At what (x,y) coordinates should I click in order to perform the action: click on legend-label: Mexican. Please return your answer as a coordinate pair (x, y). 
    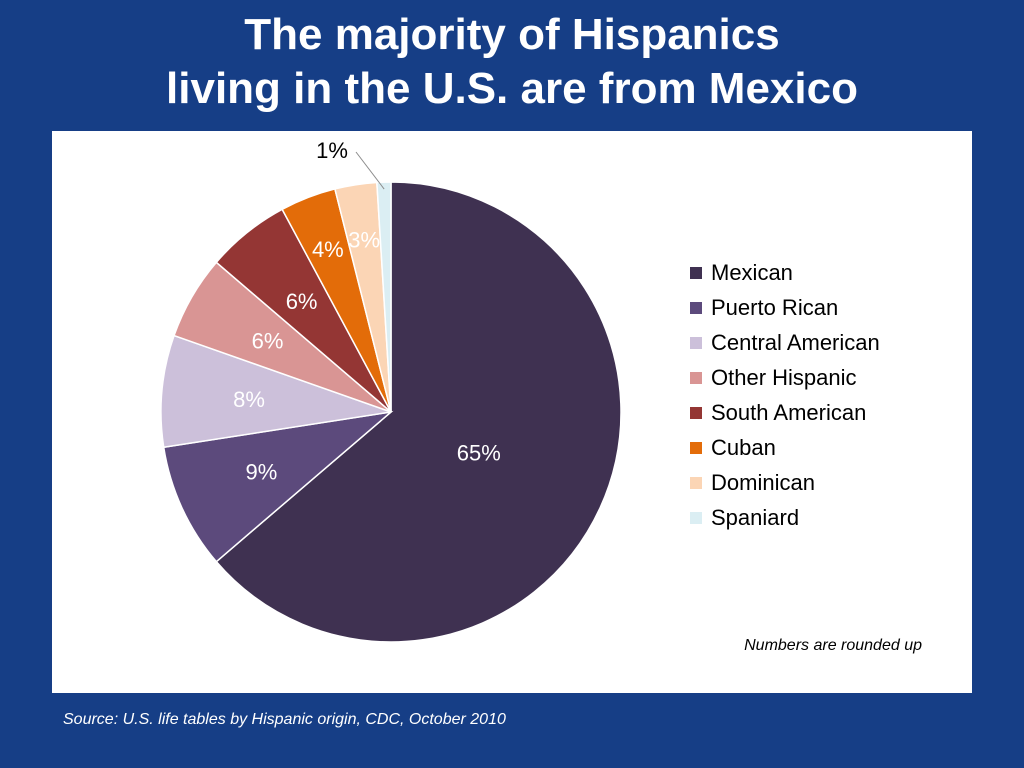
    Looking at the image, I should click on (752, 272).